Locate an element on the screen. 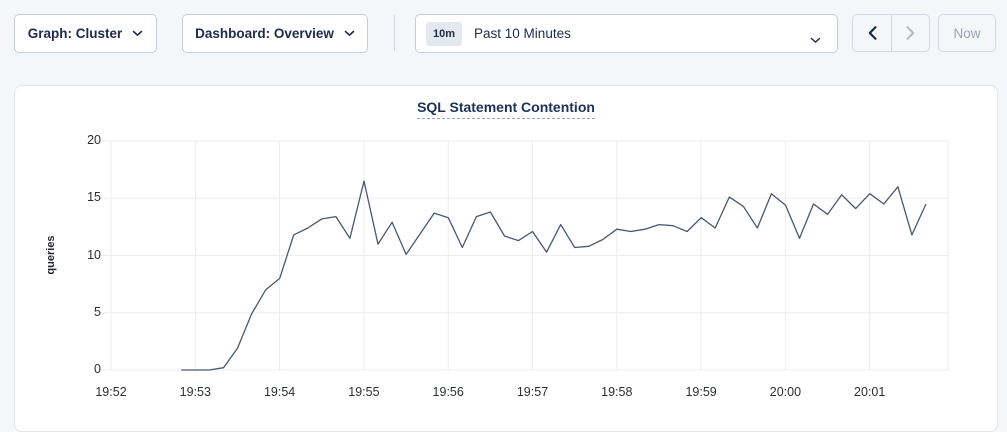  chevron-left-icon is located at coordinates (872, 33).